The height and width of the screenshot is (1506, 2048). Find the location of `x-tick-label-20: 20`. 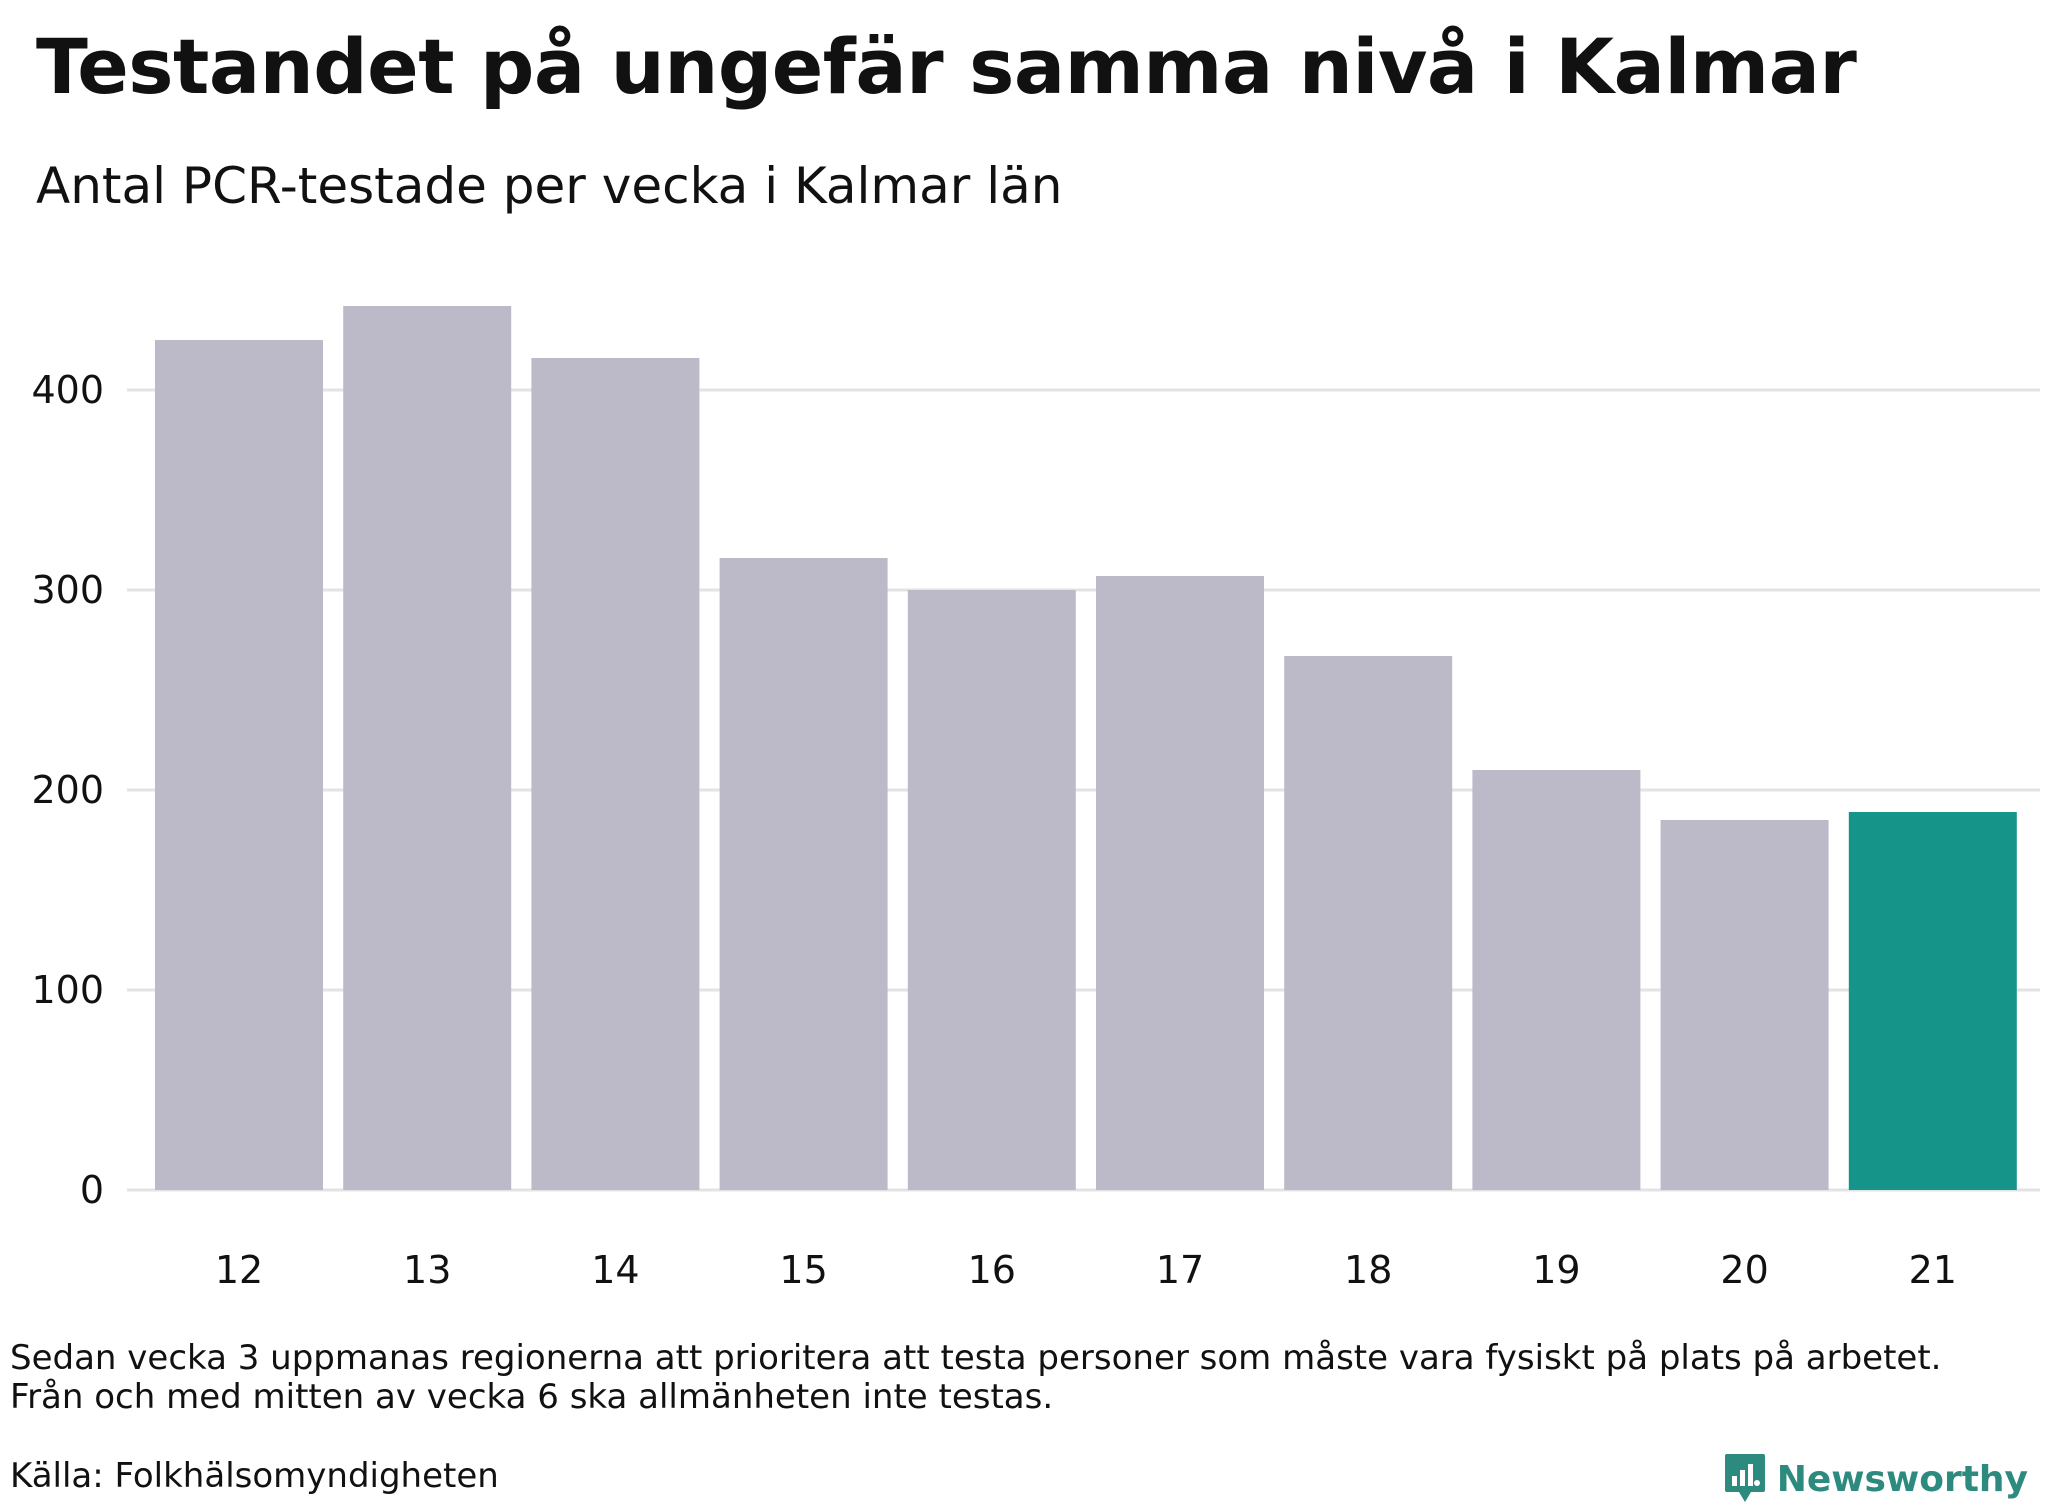

x-tick-label-20: 20 is located at coordinates (1744, 1270).